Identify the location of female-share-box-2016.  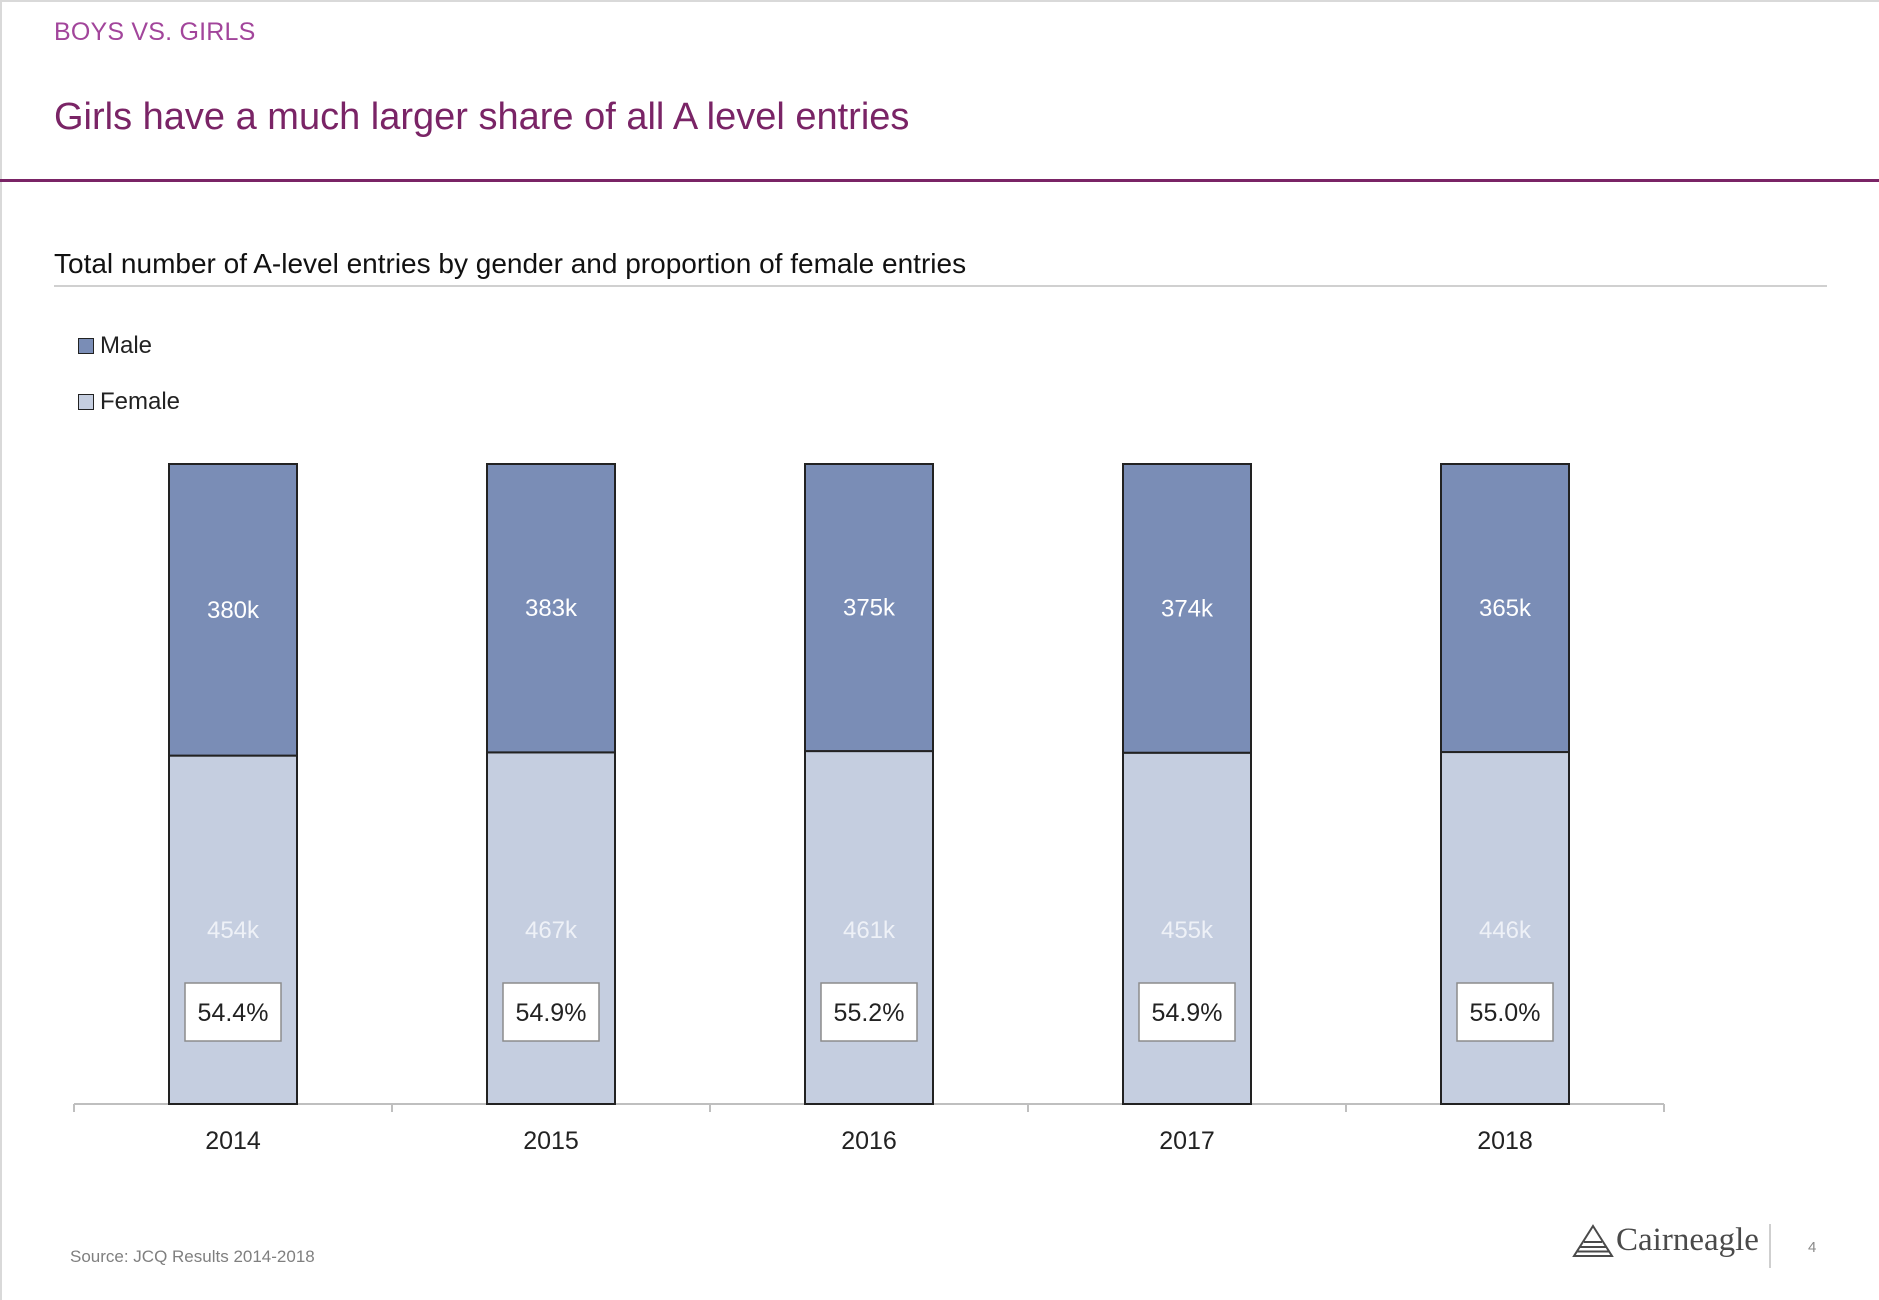
(869, 1012).